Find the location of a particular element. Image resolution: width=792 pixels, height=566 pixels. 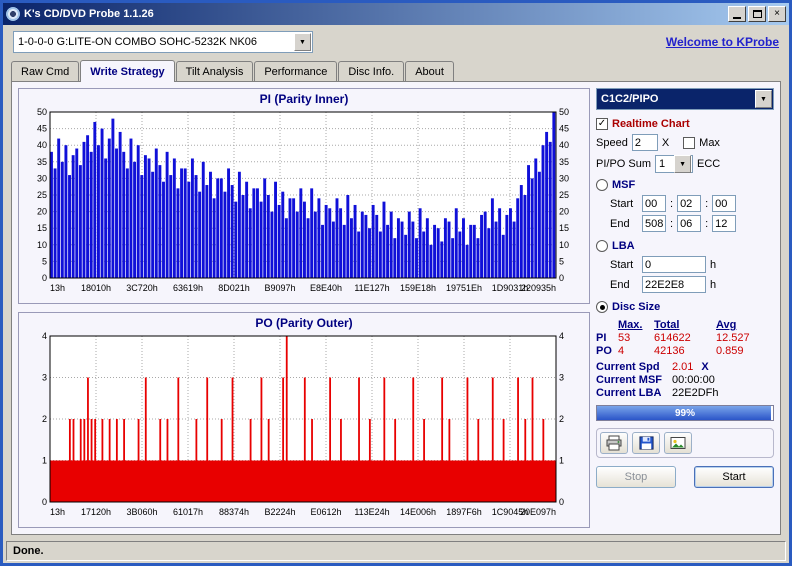

max-checkbox is located at coordinates (689, 142).